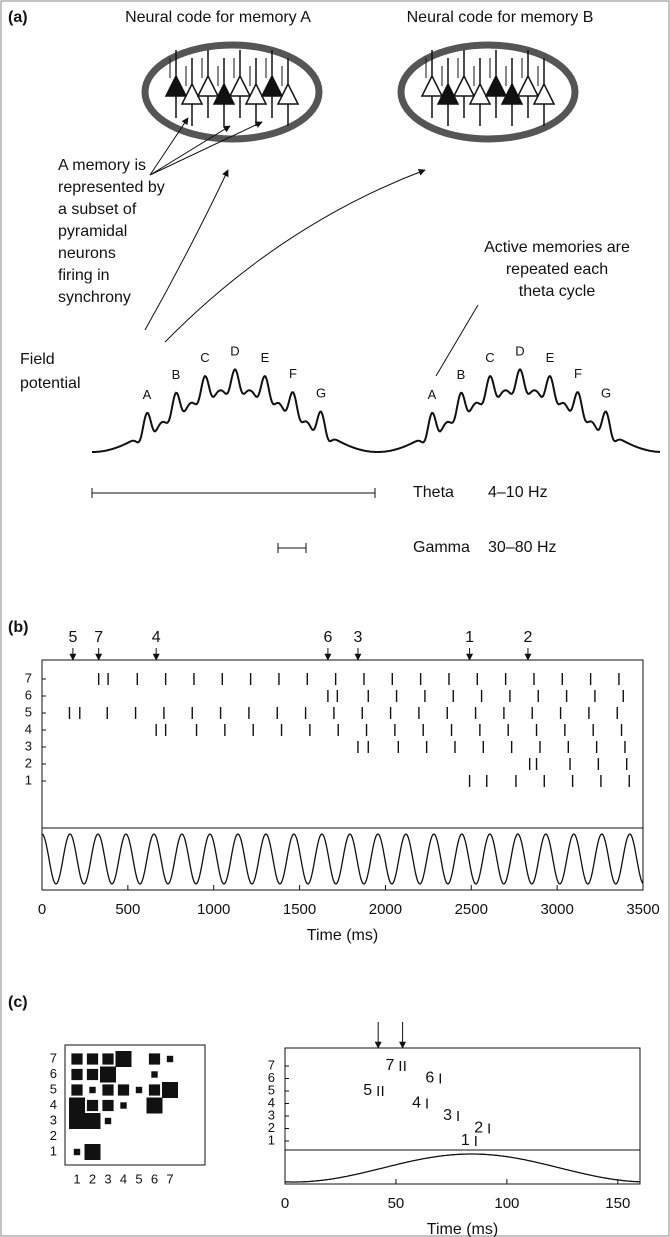 The width and height of the screenshot is (670, 1237). What do you see at coordinates (433, 492) in the screenshot?
I see `scale-name: Theta` at bounding box center [433, 492].